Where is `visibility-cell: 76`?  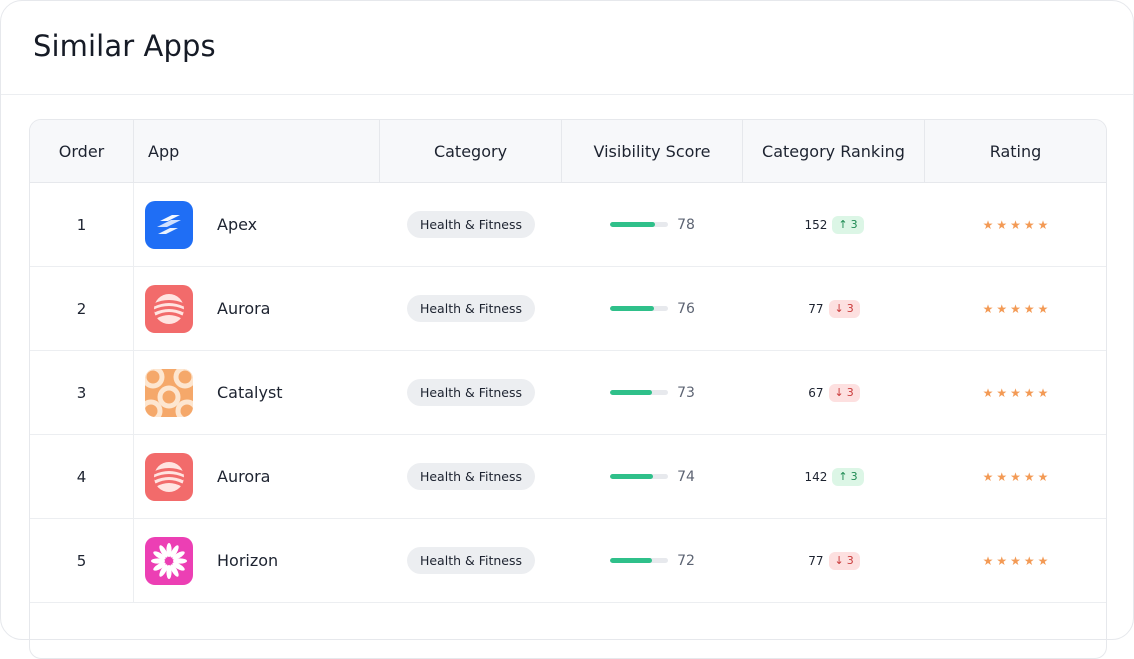 visibility-cell: 76 is located at coordinates (652, 308).